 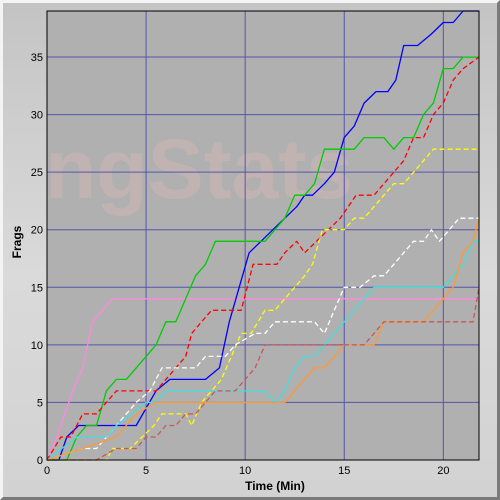 I want to click on y-tick-label-1: 5, so click(x=40, y=403).